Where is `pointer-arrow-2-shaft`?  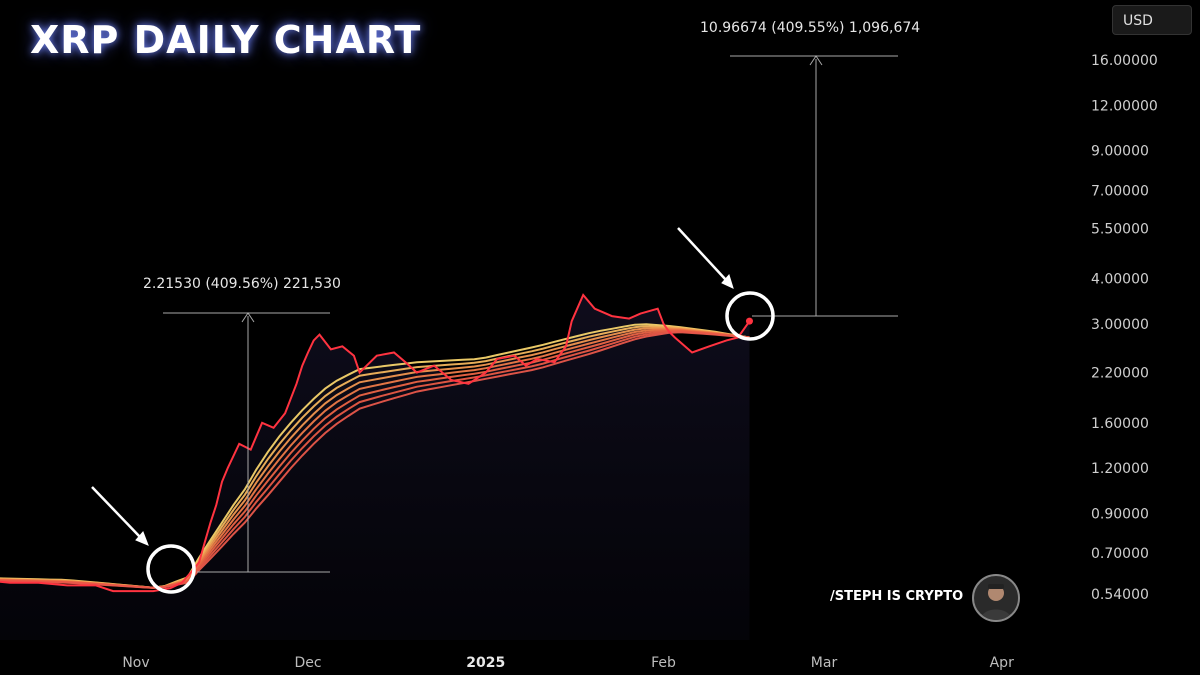 pointer-arrow-2-shaft is located at coordinates (702, 254).